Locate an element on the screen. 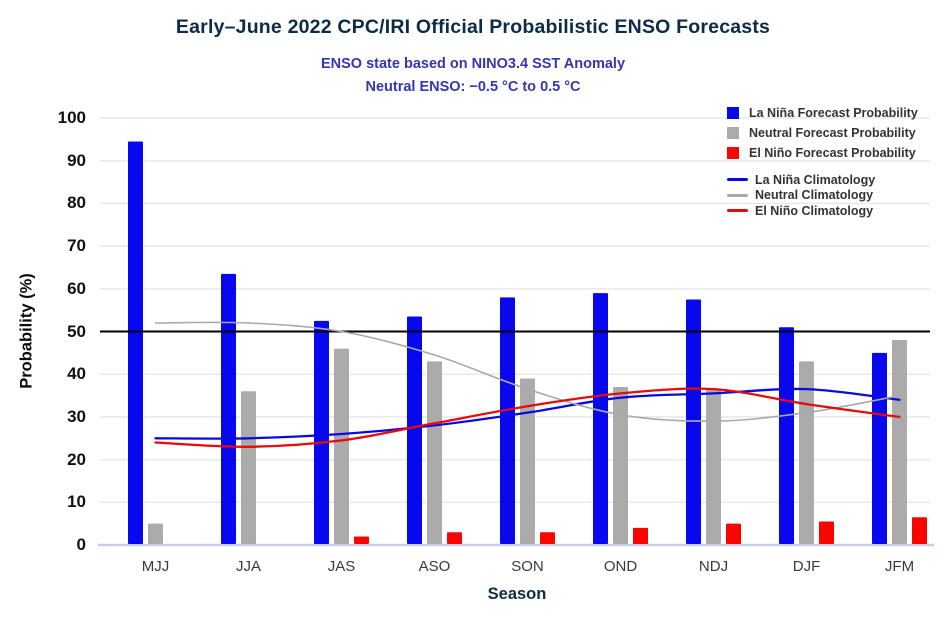 The height and width of the screenshot is (631, 946). line-el-nino-climatology is located at coordinates (527, 417).